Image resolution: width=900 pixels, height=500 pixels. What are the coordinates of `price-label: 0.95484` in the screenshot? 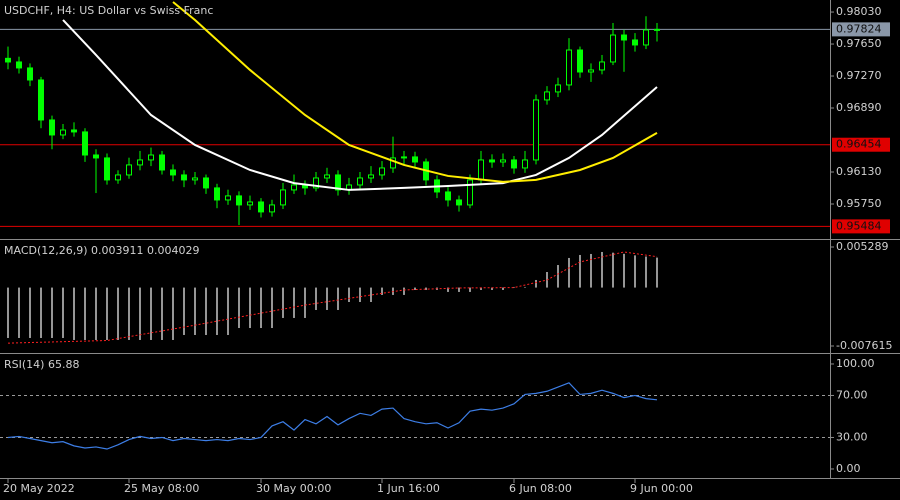 It's located at (859, 225).